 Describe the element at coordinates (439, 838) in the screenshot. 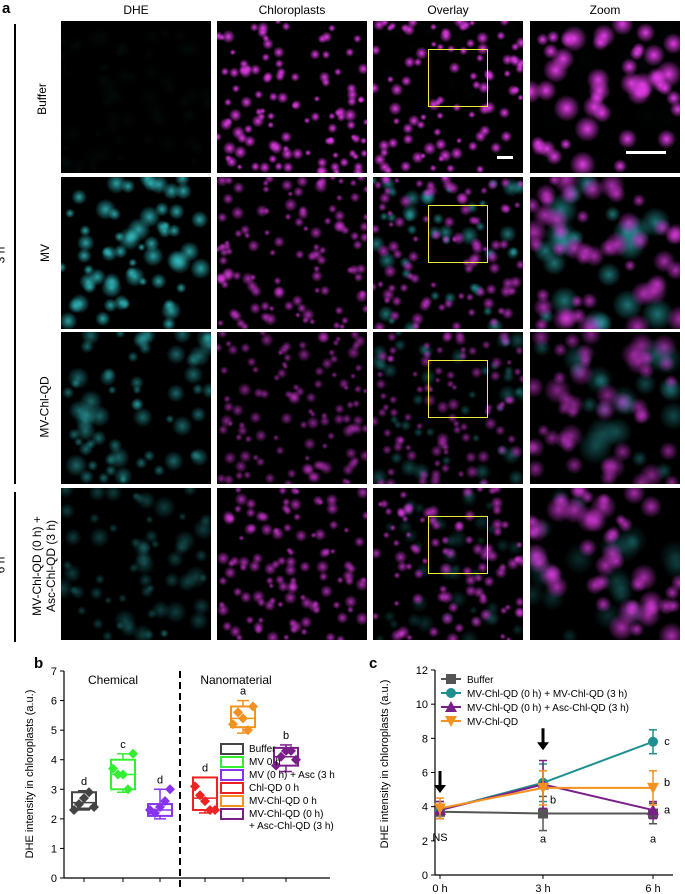

I see `ns-label: NS` at that location.